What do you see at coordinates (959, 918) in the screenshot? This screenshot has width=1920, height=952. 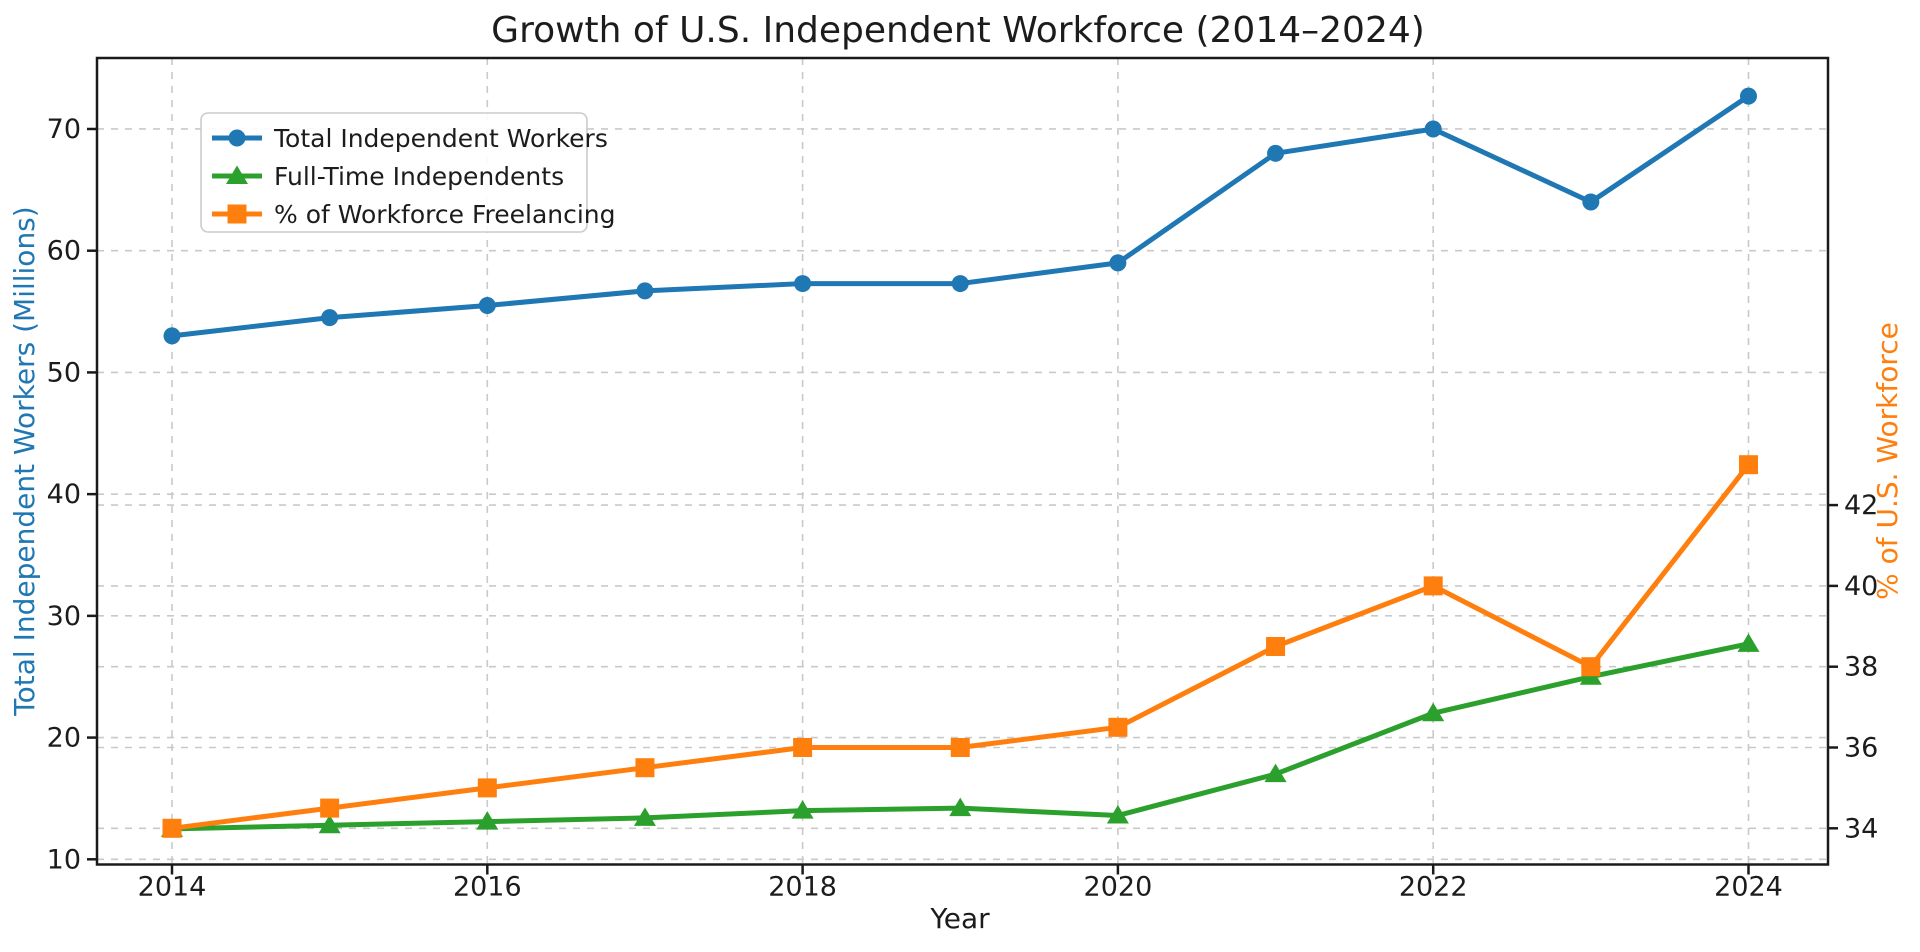 I see `x-axis-label: Year` at bounding box center [959, 918].